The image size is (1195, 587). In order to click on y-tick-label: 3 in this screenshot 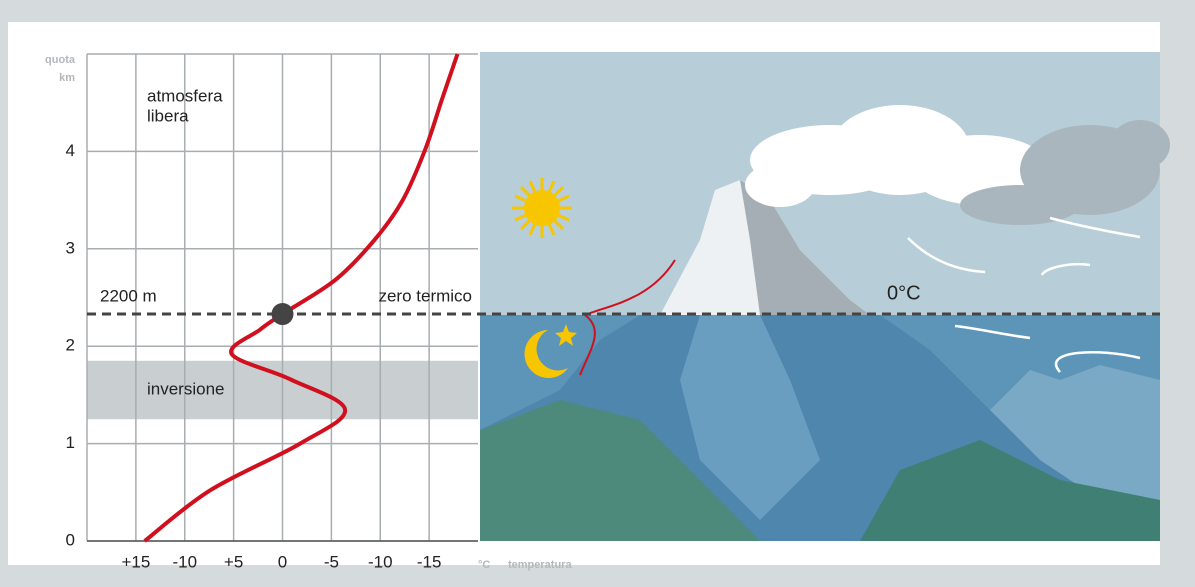, I will do `click(70, 247)`.